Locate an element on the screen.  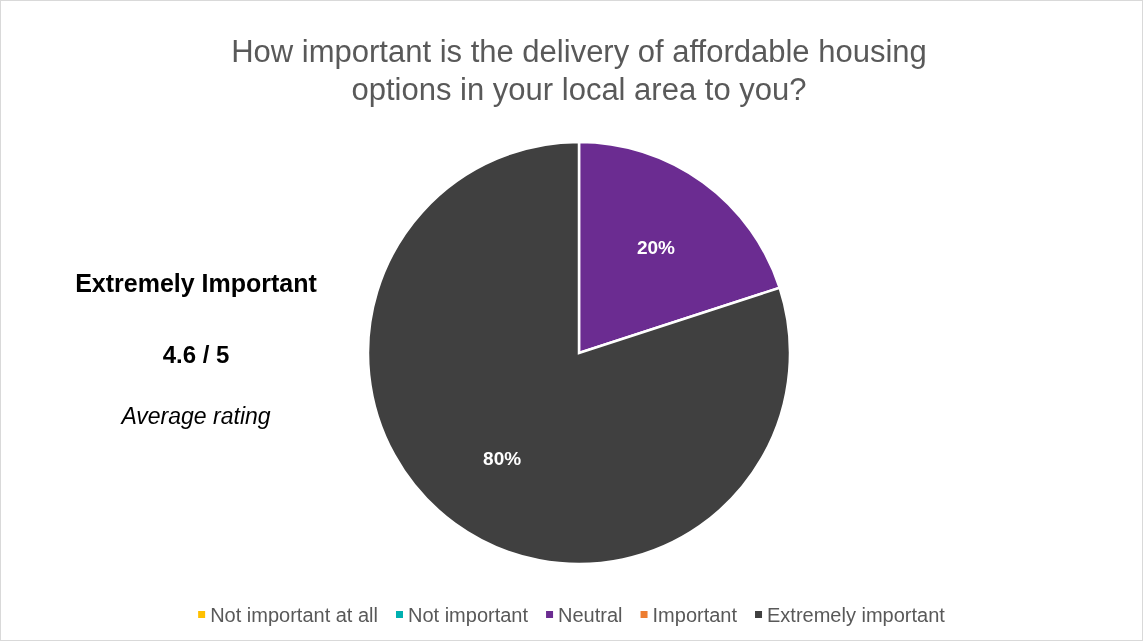
legend-label: Not important is located at coordinates (468, 615).